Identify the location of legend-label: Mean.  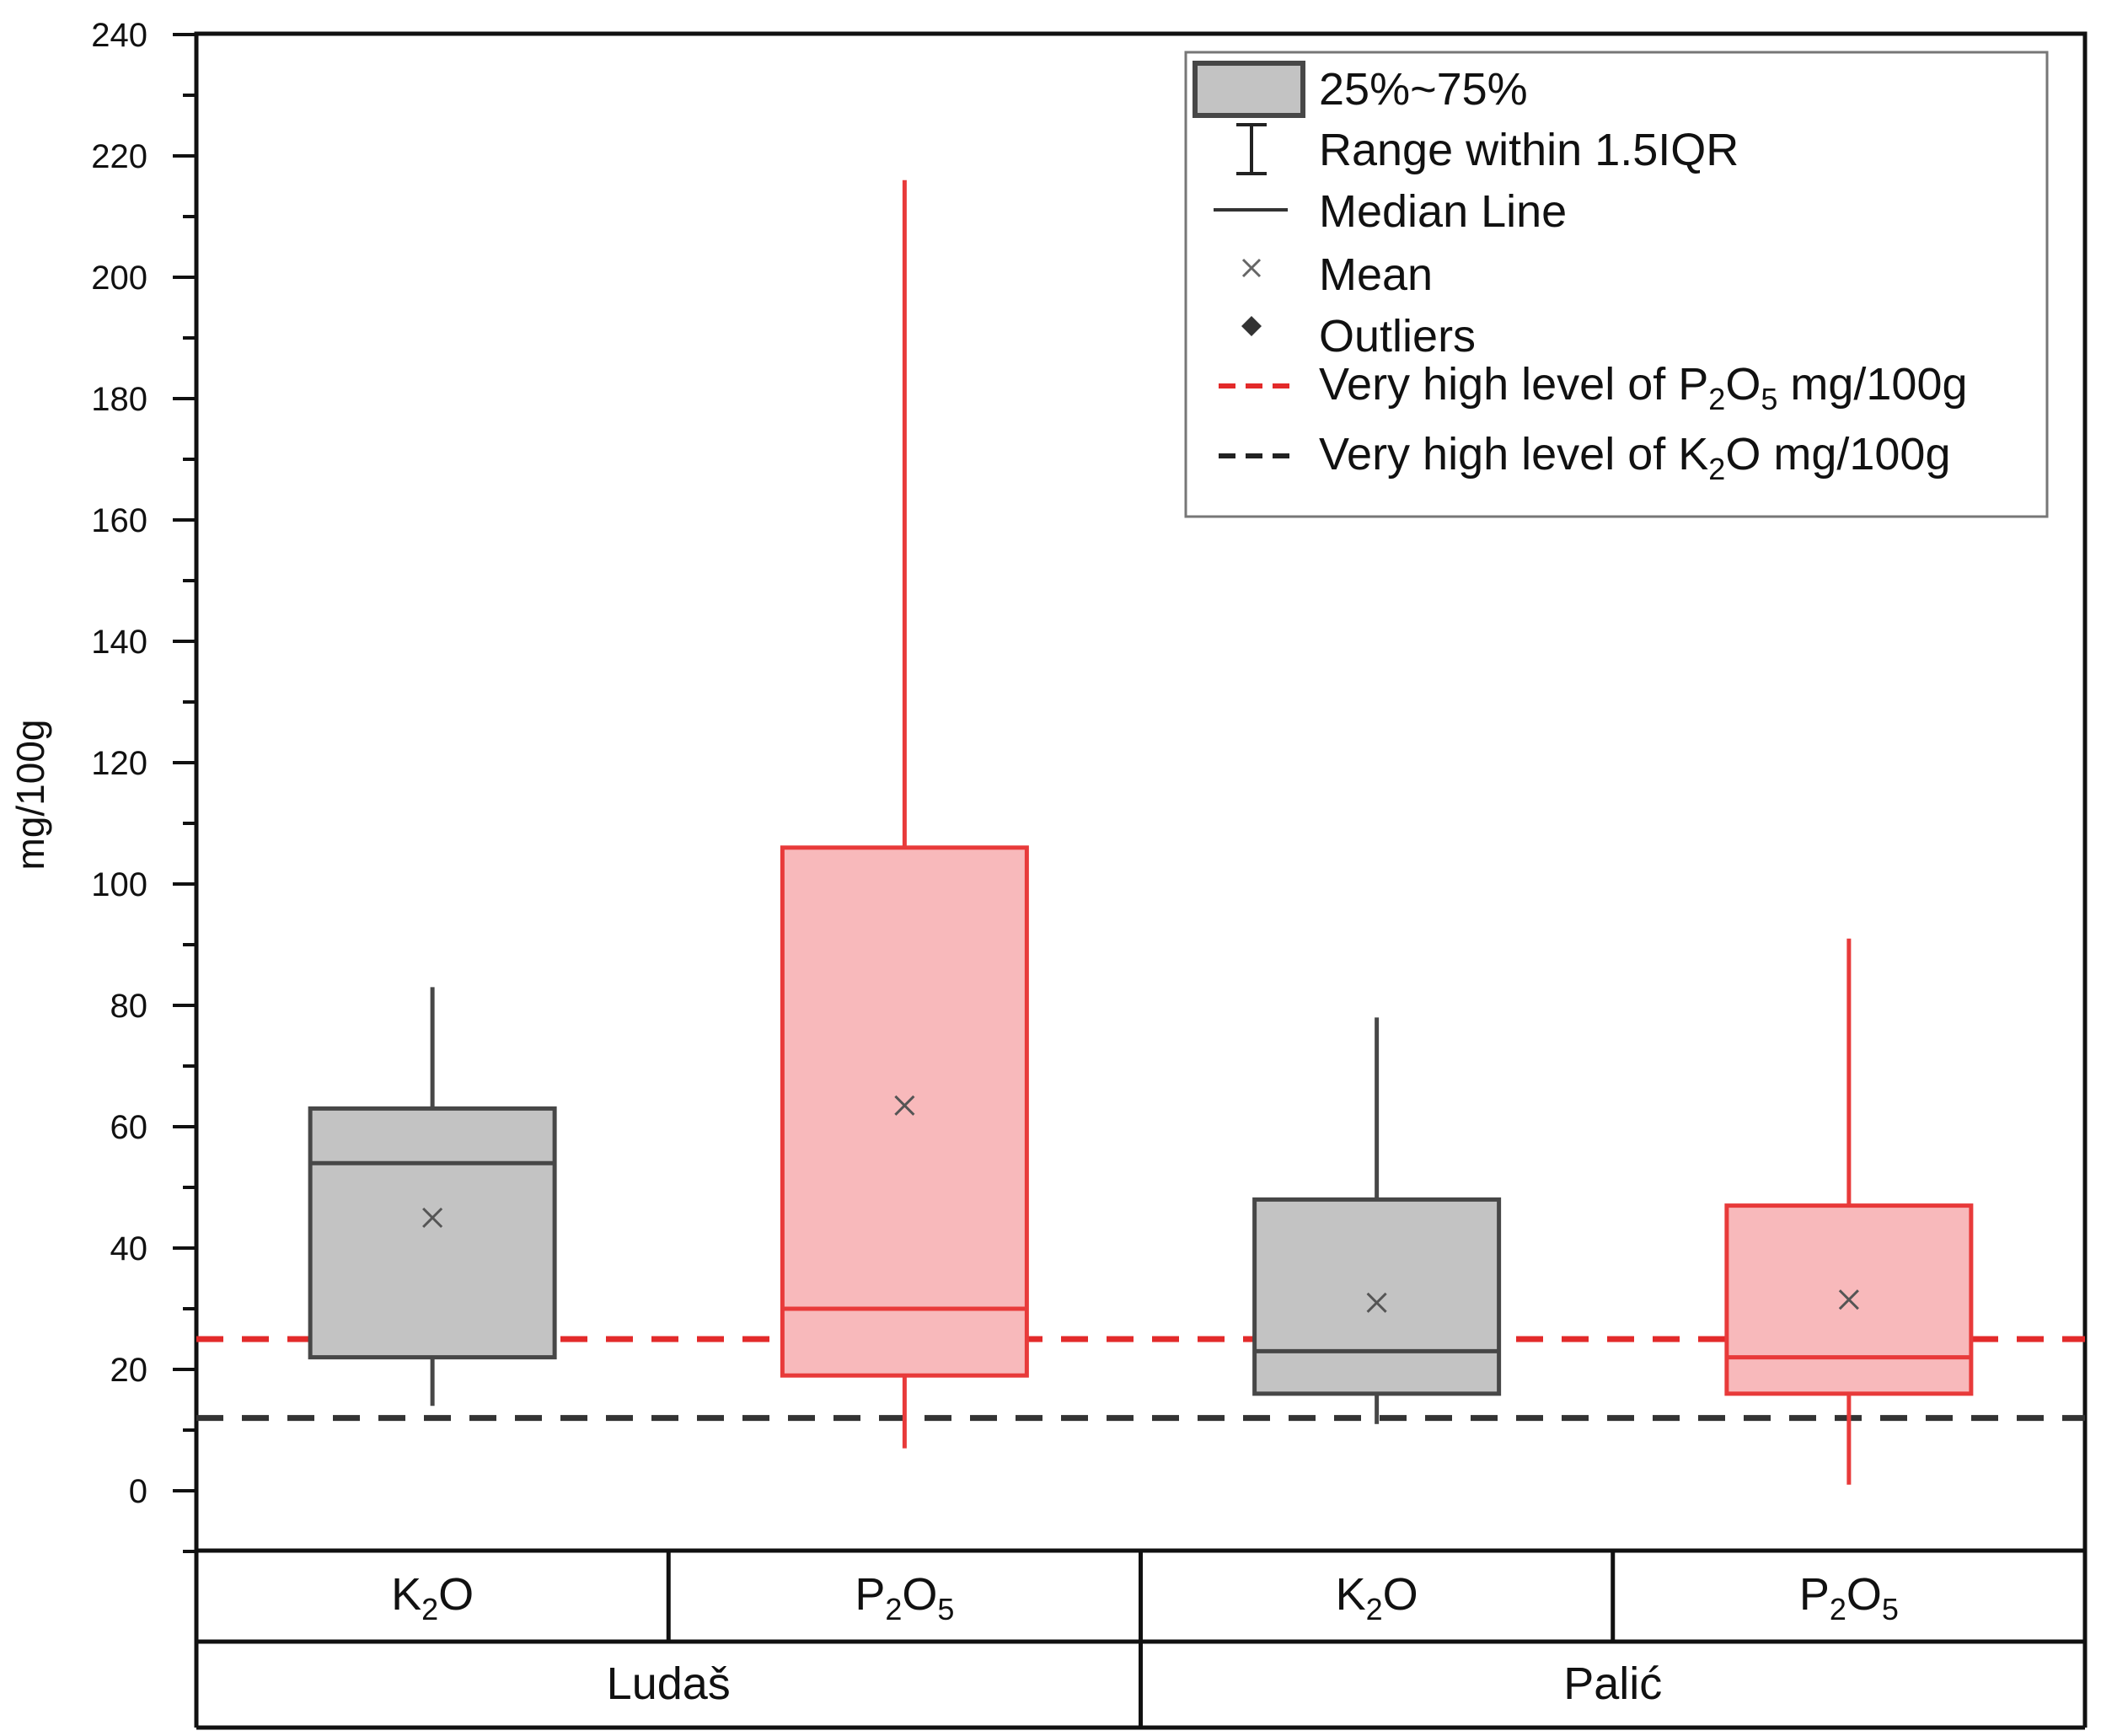
(1376, 274).